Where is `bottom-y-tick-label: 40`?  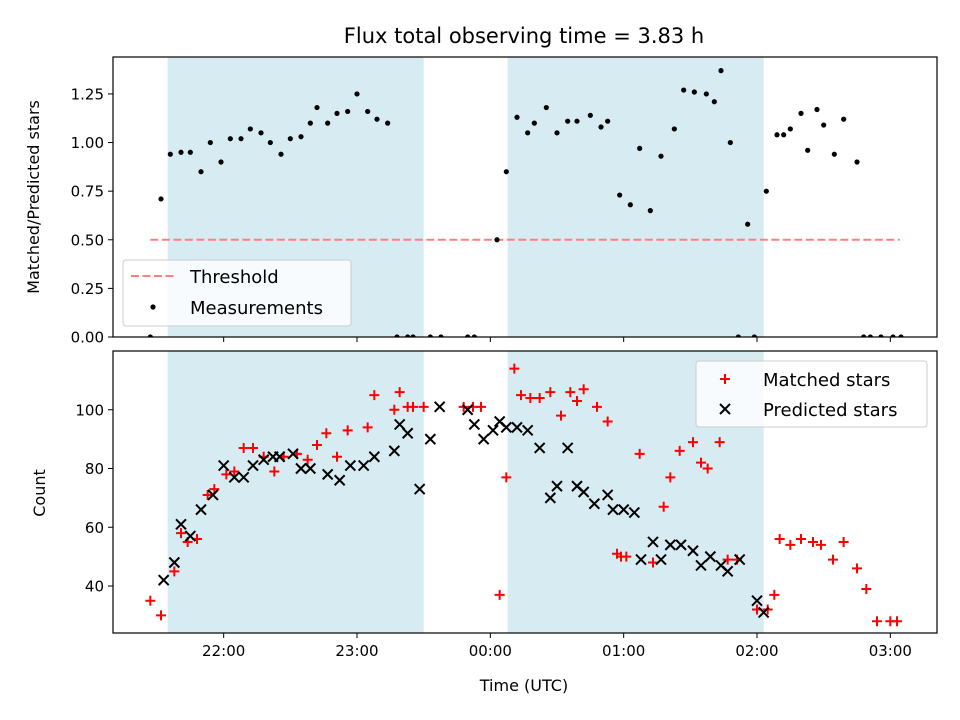 bottom-y-tick-label: 40 is located at coordinates (94, 587).